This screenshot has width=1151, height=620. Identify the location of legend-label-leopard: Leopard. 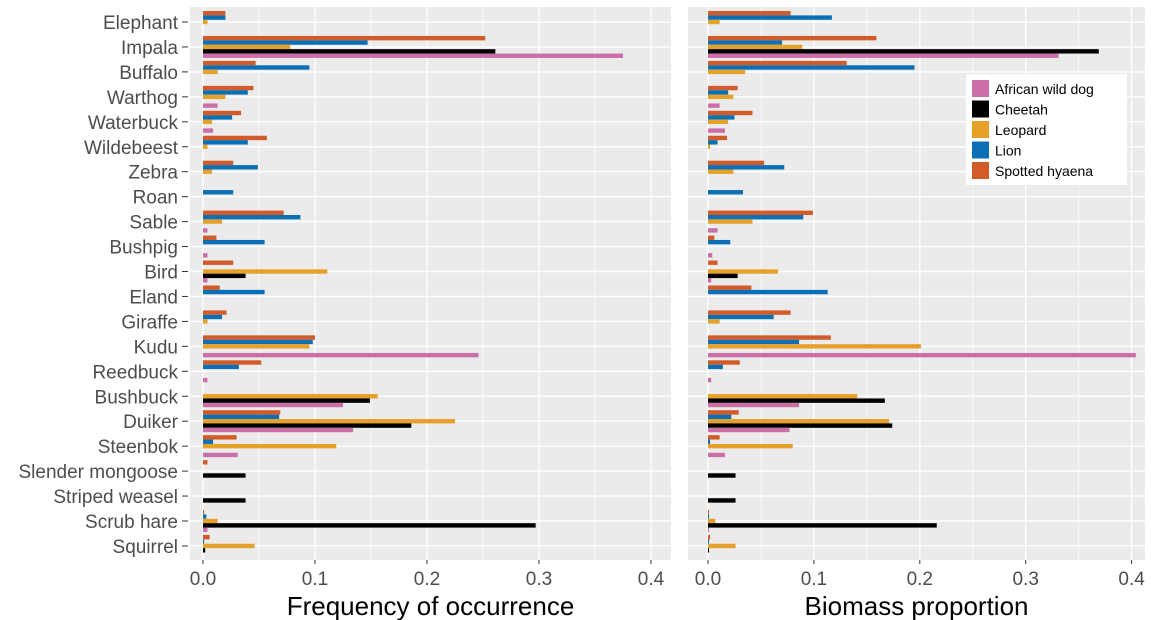
(1020, 130).